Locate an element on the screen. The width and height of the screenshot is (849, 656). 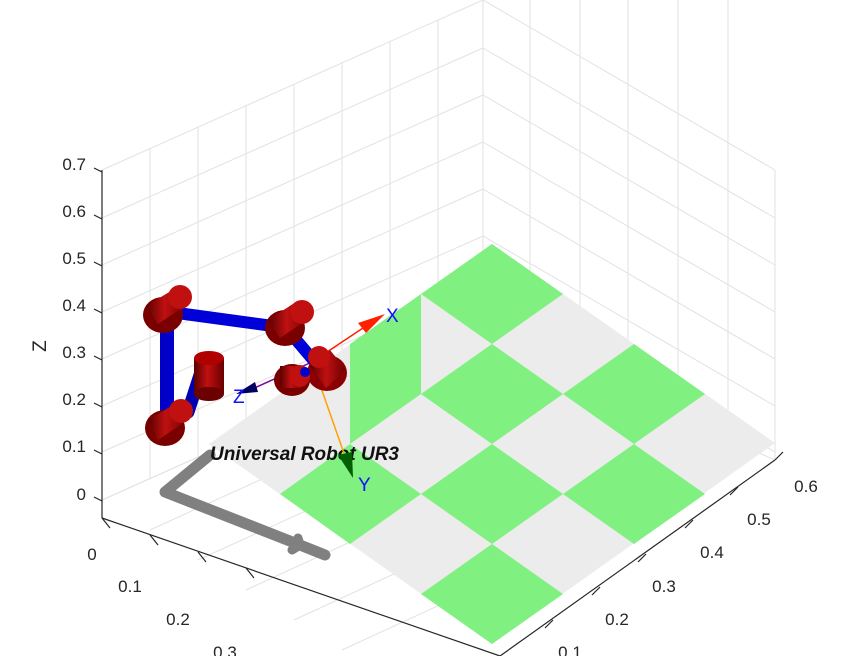
z-tick-label: 0.4 is located at coordinates (74, 305).